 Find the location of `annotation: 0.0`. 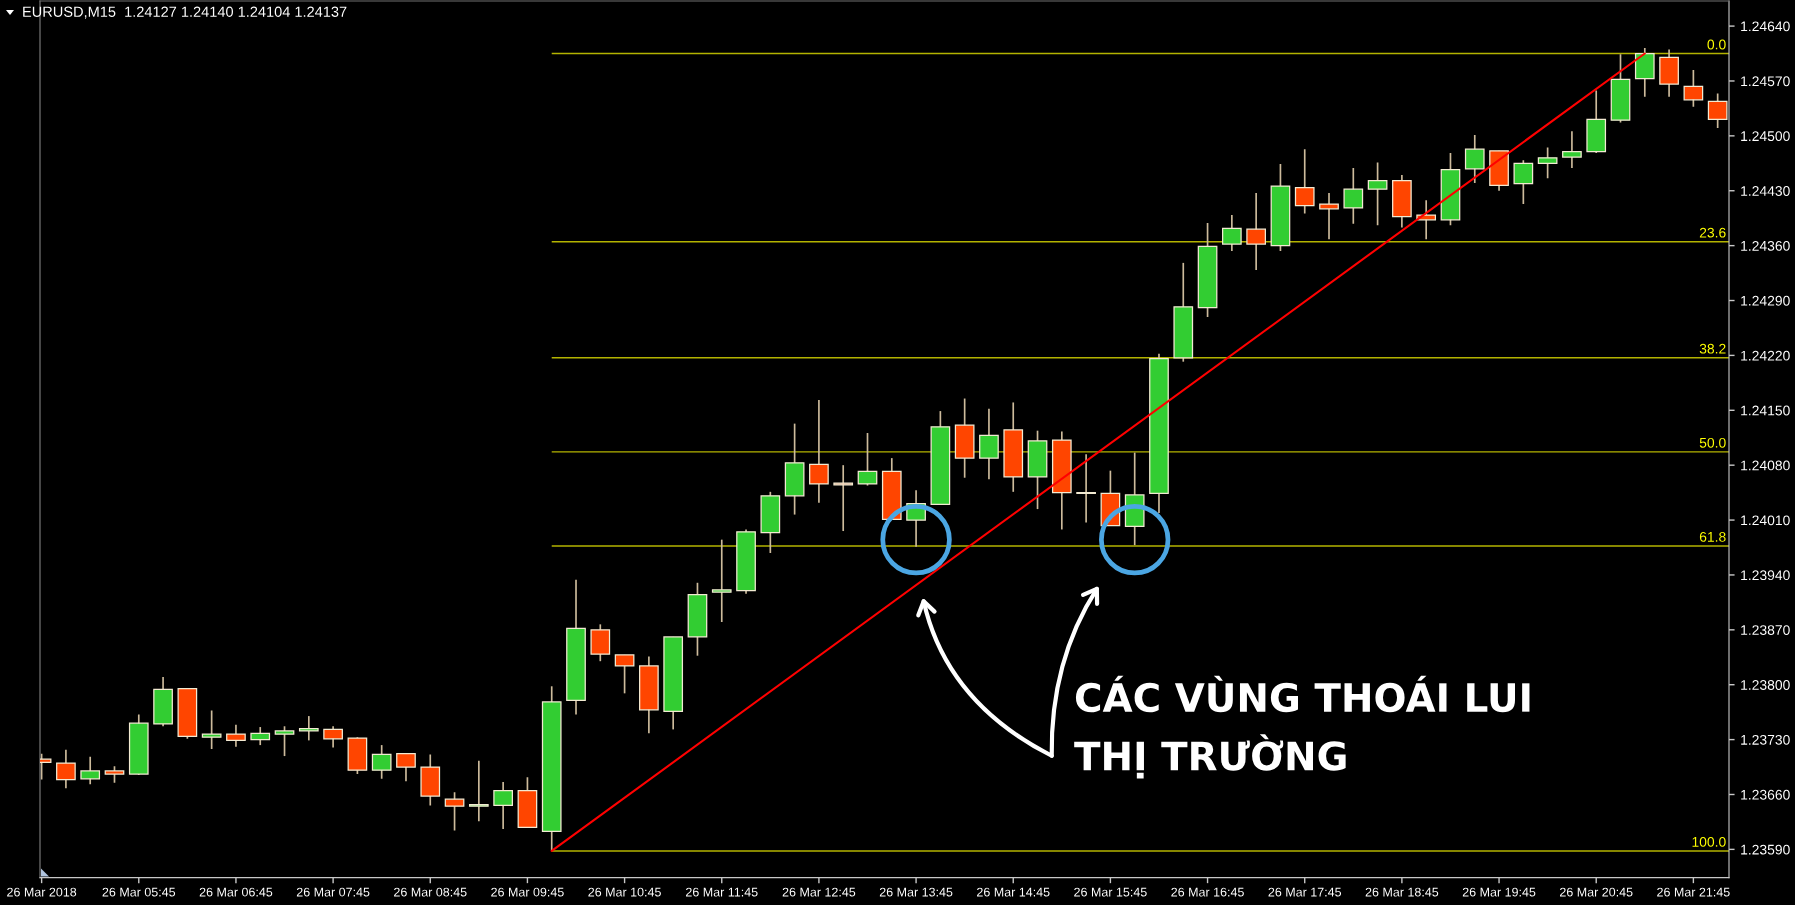

annotation: 0.0 is located at coordinates (1716, 44).